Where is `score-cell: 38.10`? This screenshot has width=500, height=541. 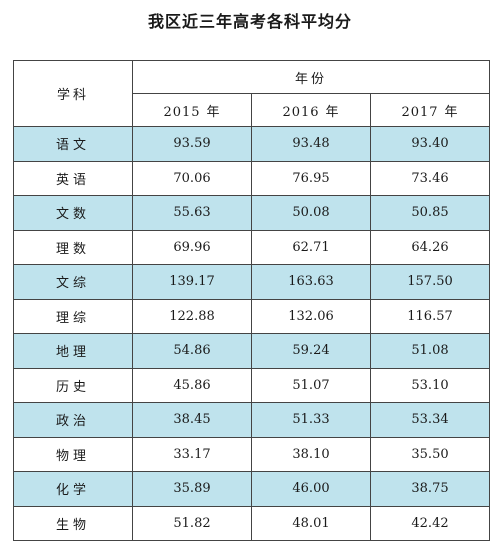
score-cell: 38.10 is located at coordinates (311, 454).